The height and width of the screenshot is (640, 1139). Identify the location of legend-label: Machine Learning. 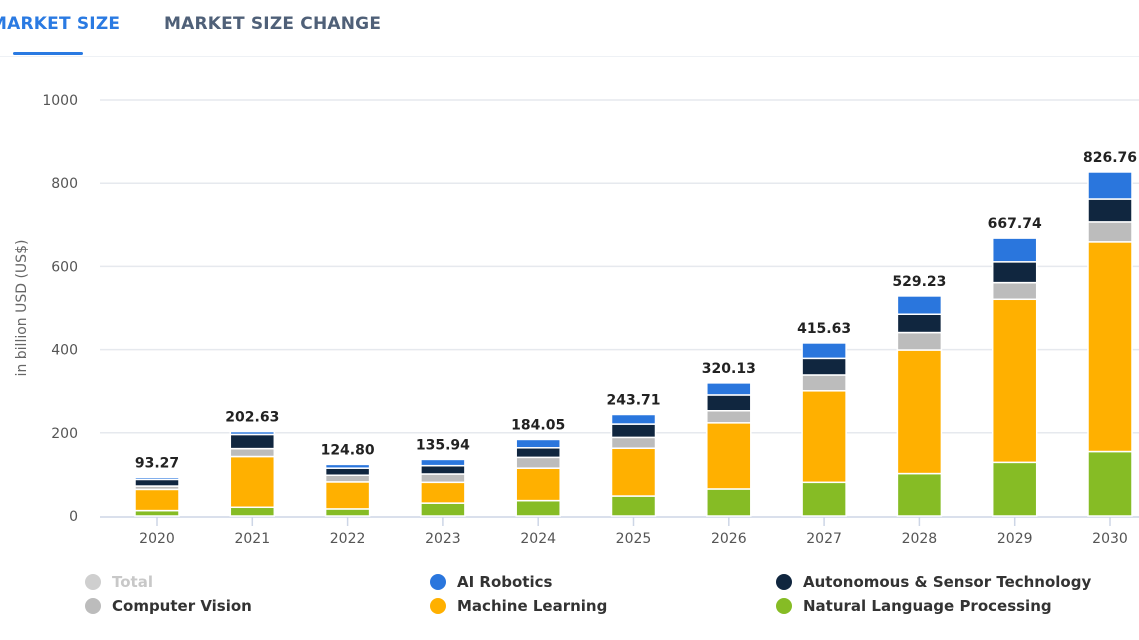
(532, 606).